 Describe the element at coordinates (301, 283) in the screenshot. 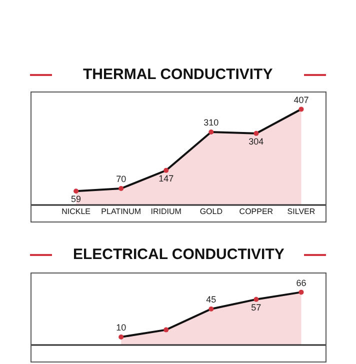

I see `data-label: 66` at that location.